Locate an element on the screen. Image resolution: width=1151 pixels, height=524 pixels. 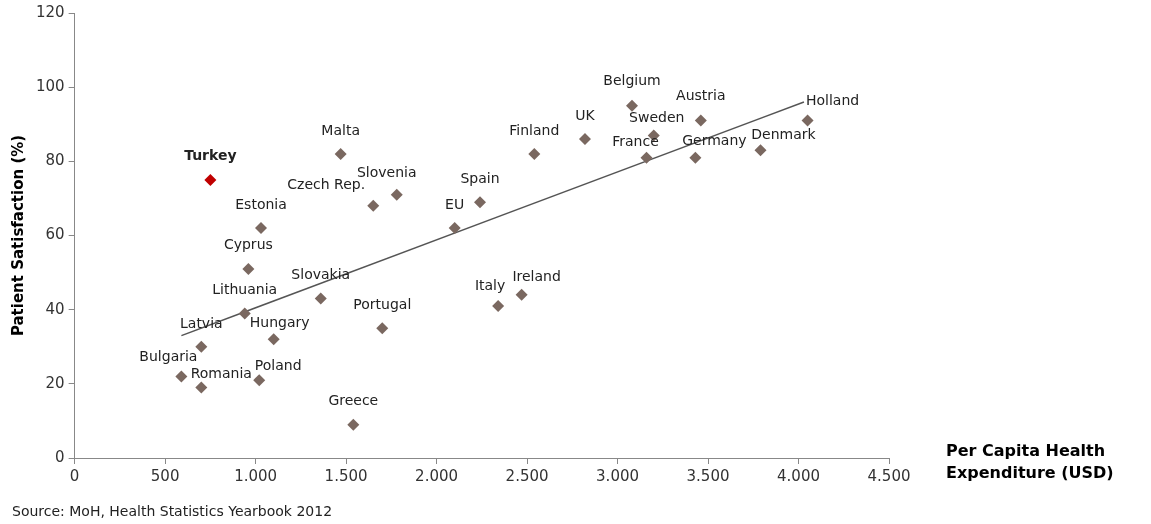
y-tick-label: 0 is located at coordinates (60, 456).